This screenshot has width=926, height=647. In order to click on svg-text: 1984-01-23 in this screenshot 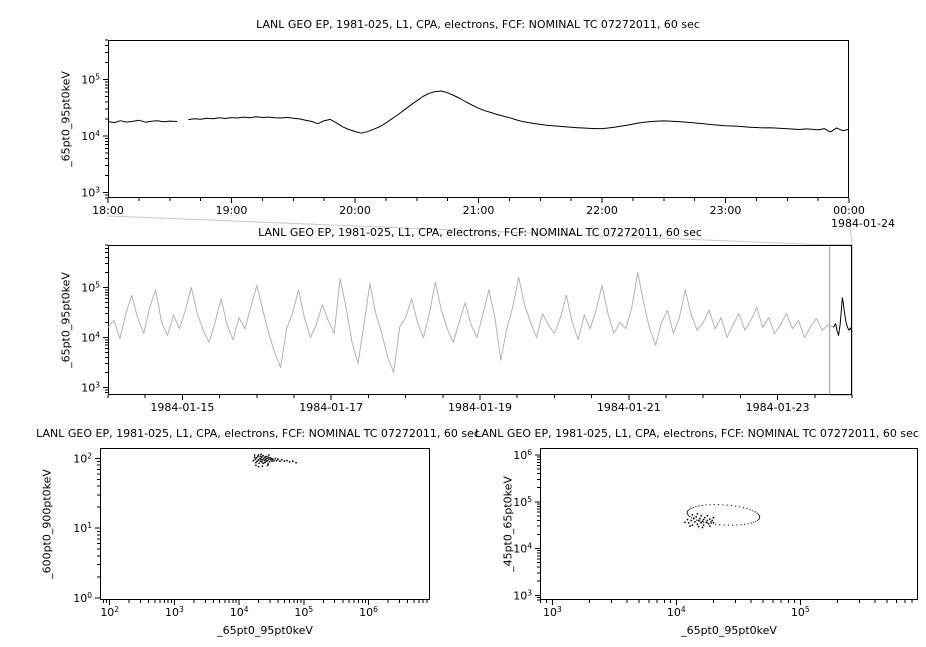, I will do `click(778, 407)`.